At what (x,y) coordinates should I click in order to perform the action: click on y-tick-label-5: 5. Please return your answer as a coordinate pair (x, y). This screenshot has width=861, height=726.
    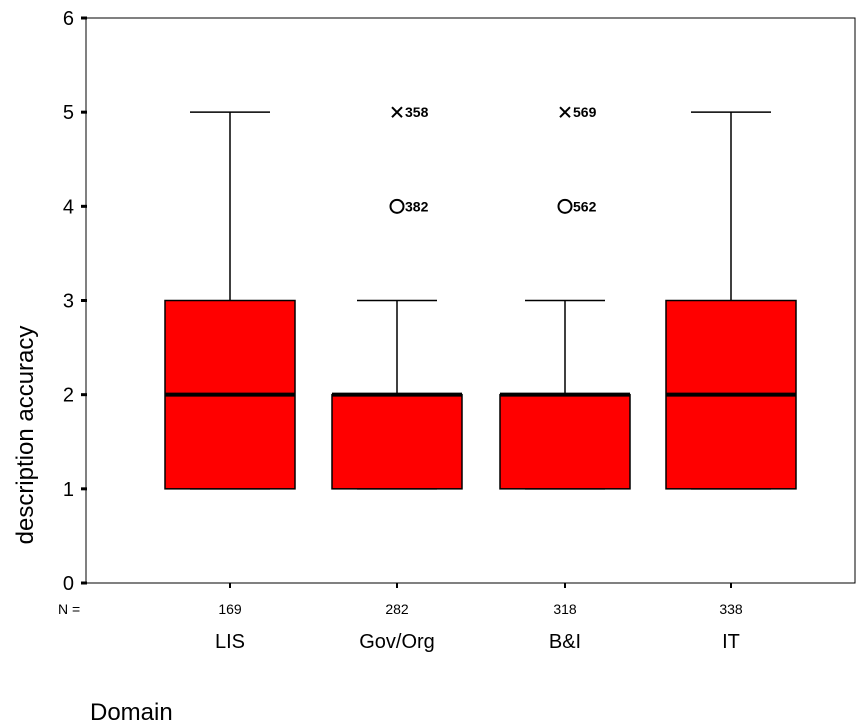
    Looking at the image, I should click on (68, 113).